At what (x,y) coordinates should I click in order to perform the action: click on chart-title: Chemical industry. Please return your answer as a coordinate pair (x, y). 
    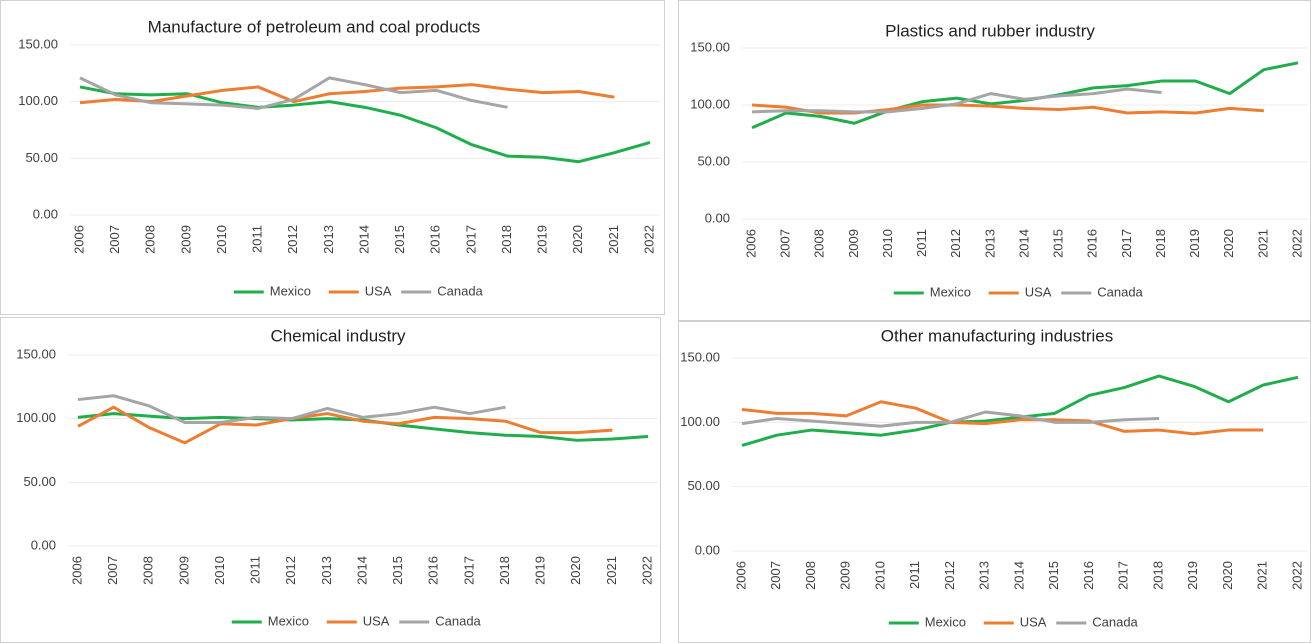
    Looking at the image, I should click on (338, 335).